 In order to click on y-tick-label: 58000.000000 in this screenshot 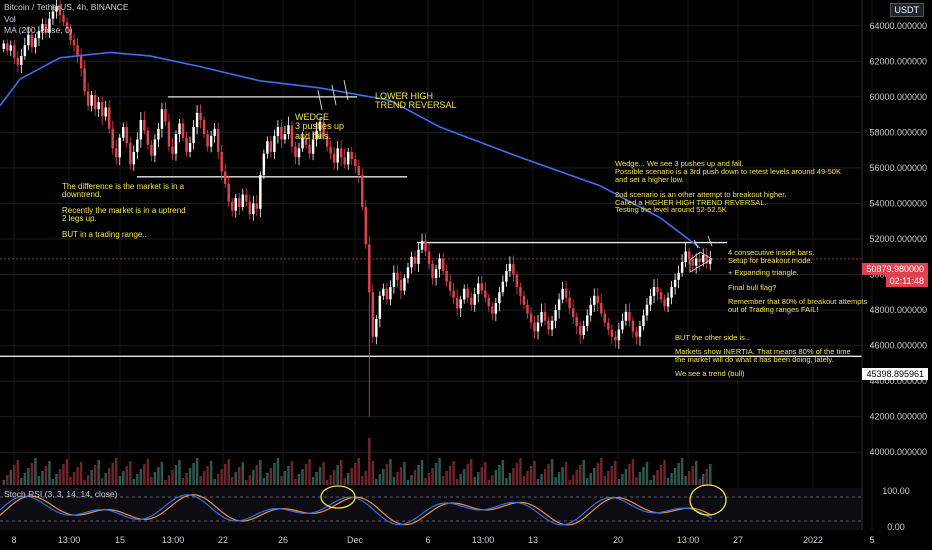, I will do `click(898, 132)`.